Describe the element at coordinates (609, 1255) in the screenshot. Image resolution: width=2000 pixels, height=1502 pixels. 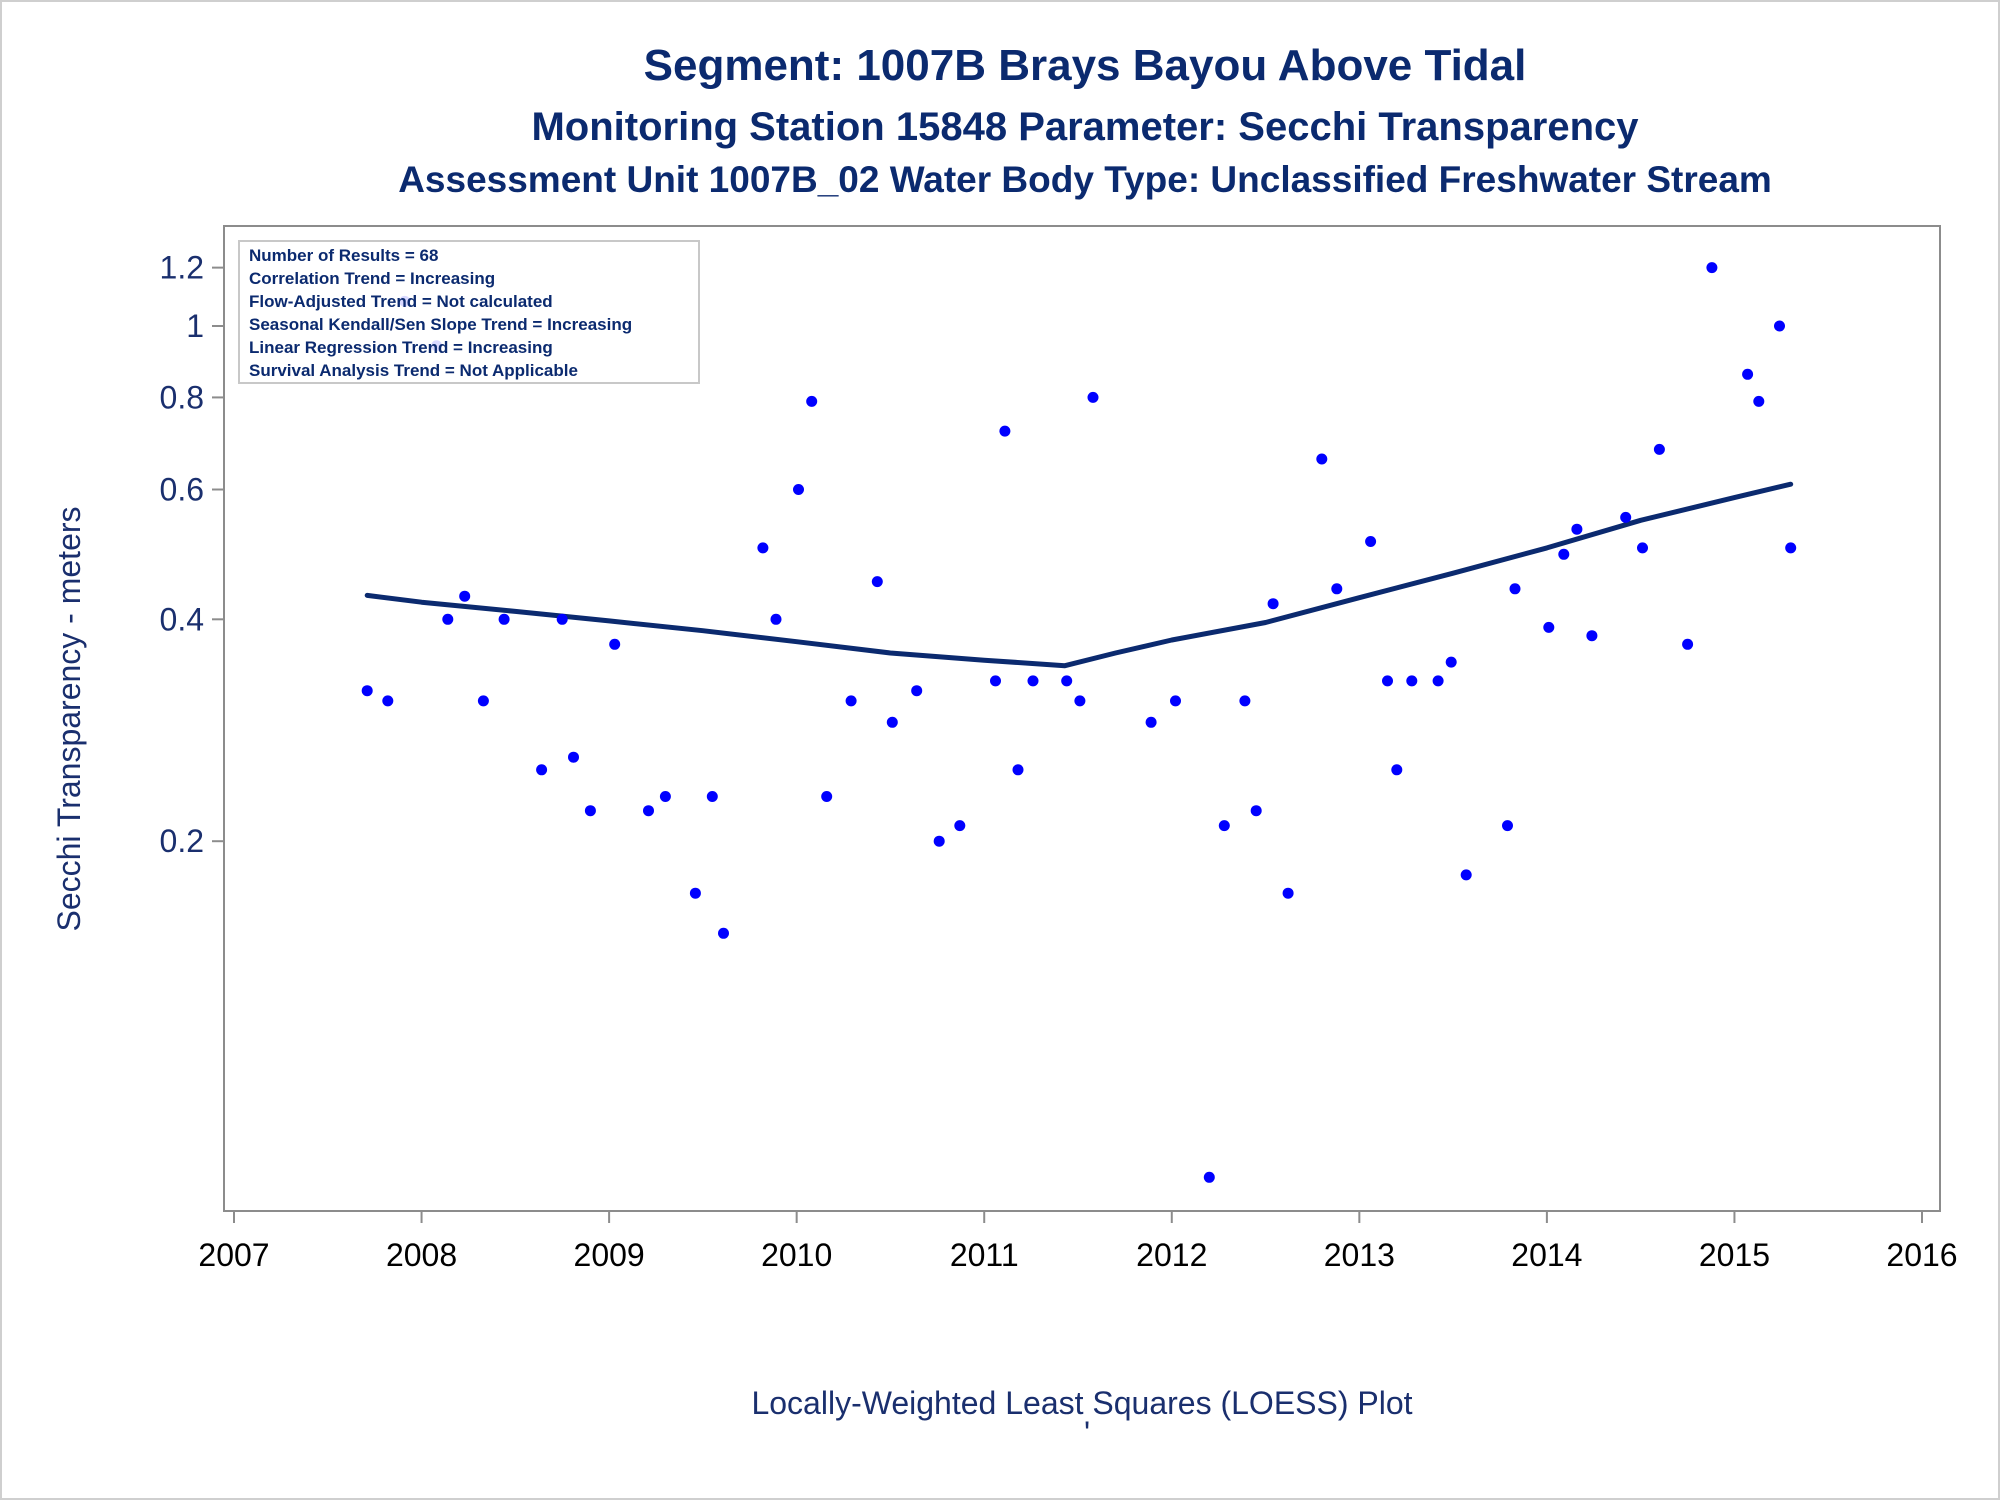
I see `x-tick-label: 2009` at that location.